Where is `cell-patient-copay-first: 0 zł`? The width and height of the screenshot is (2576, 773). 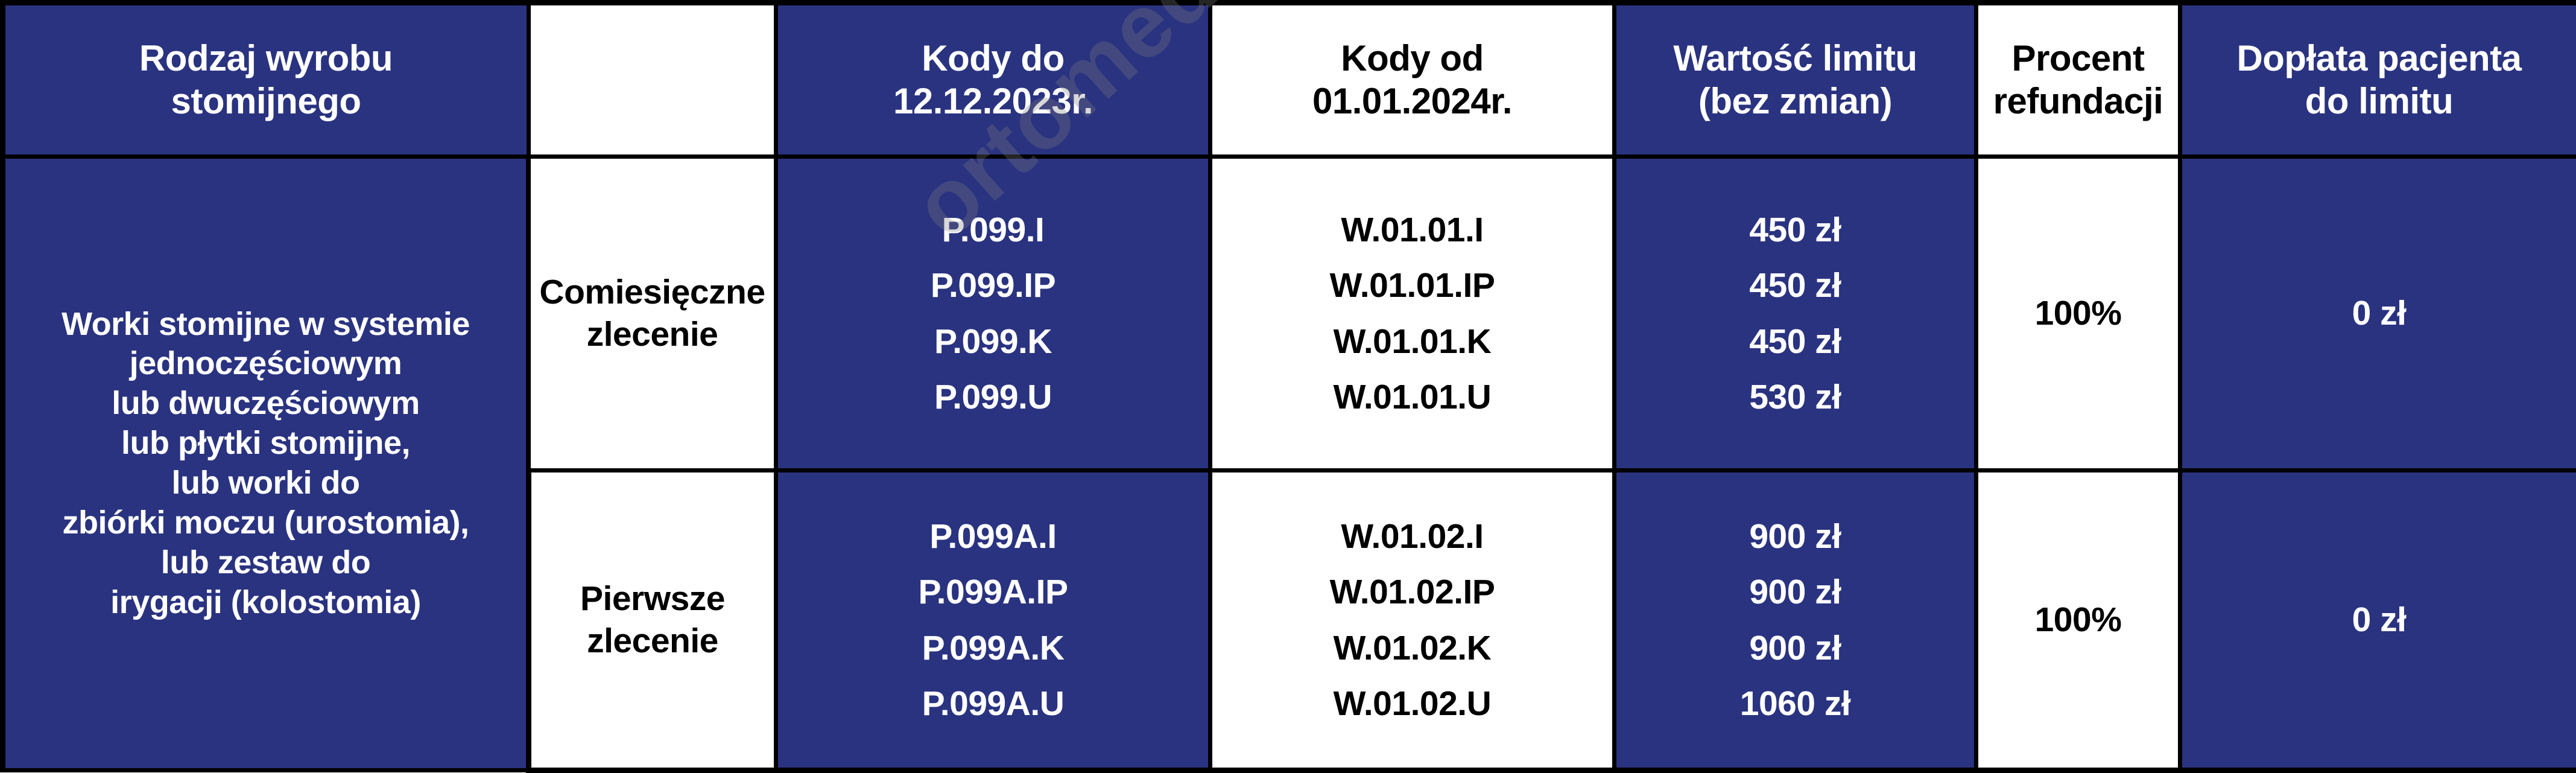
cell-patient-copay-first: 0 zł is located at coordinates (2378, 621).